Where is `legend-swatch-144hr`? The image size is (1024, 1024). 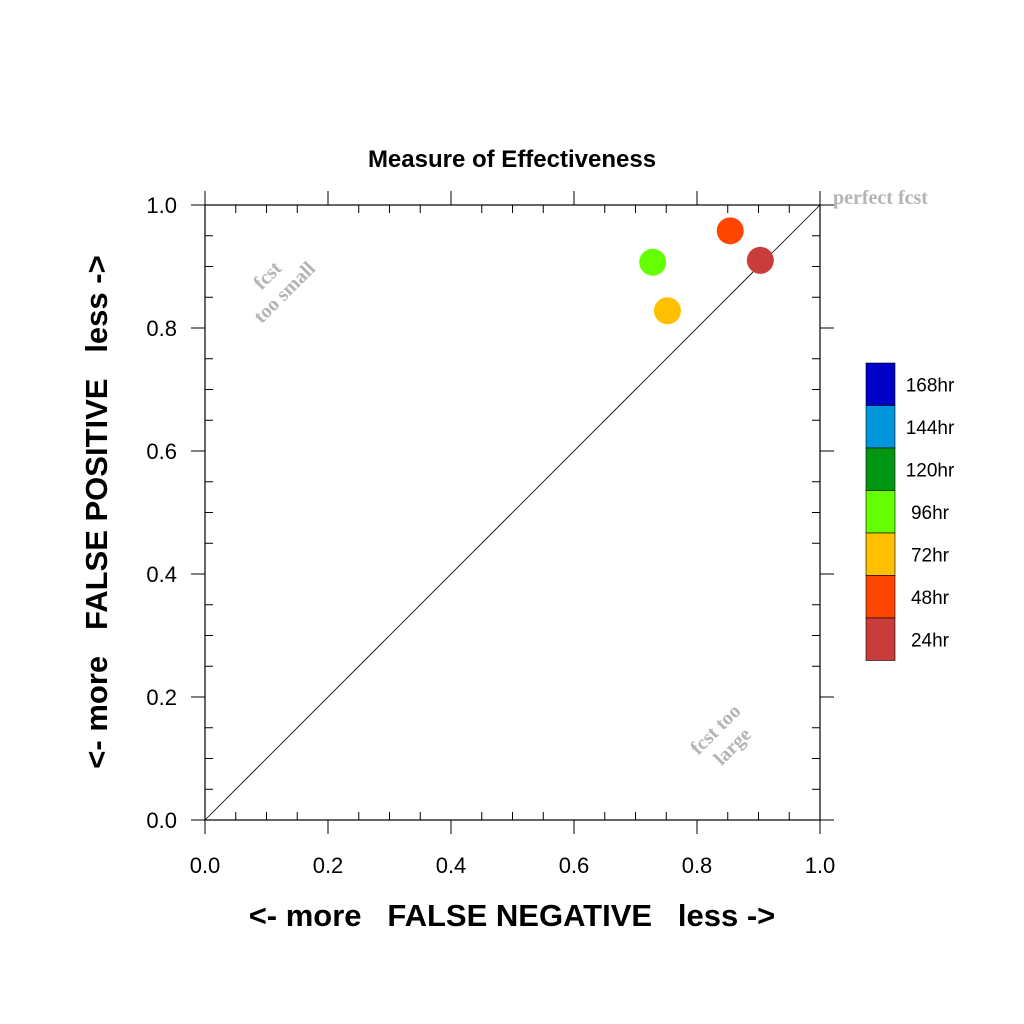
legend-swatch-144hr is located at coordinates (880, 427).